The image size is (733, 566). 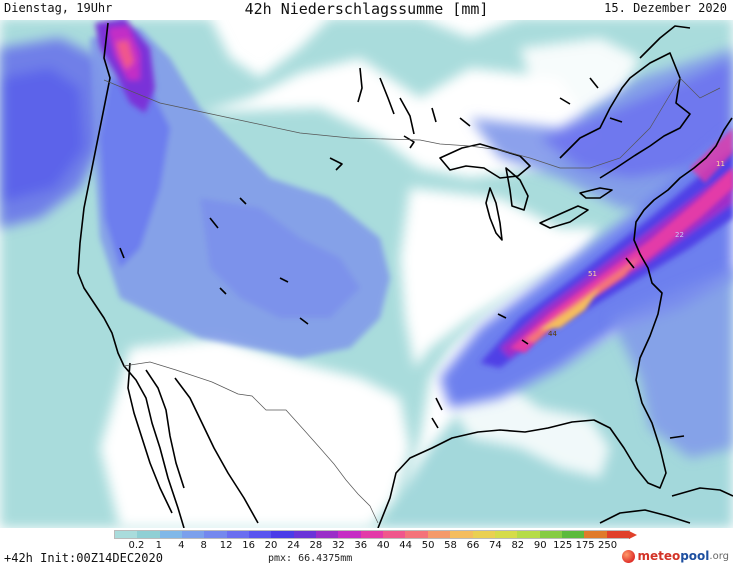 What do you see at coordinates (608, 545) in the screenshot?
I see `legend-label: 250` at bounding box center [608, 545].